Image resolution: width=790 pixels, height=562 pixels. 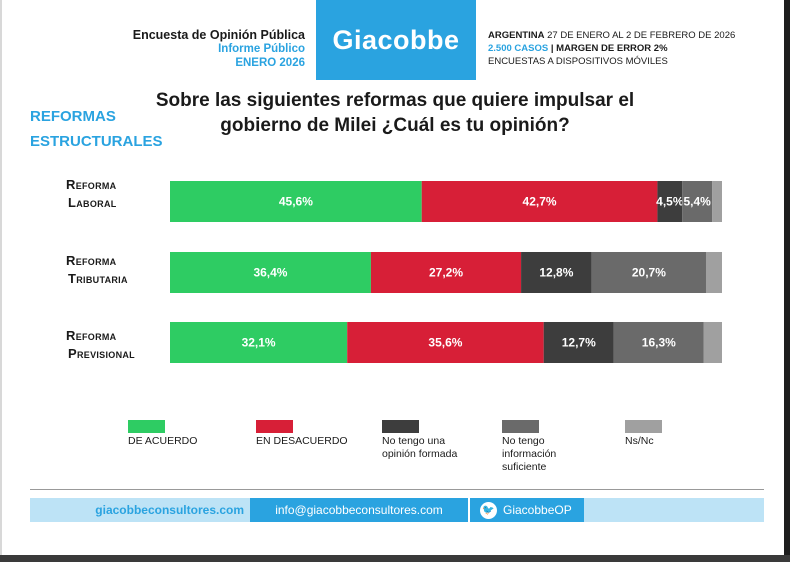 What do you see at coordinates (520, 426) in the screenshot?
I see `legend-swatch-sin-info` at bounding box center [520, 426].